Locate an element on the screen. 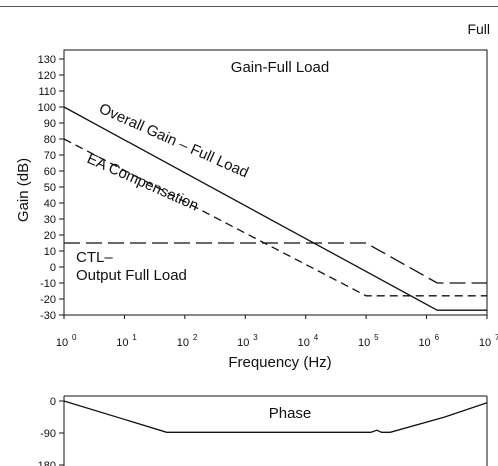 The image size is (498, 466). gain-x-tick-label: 10 6 is located at coordinates (428, 341).